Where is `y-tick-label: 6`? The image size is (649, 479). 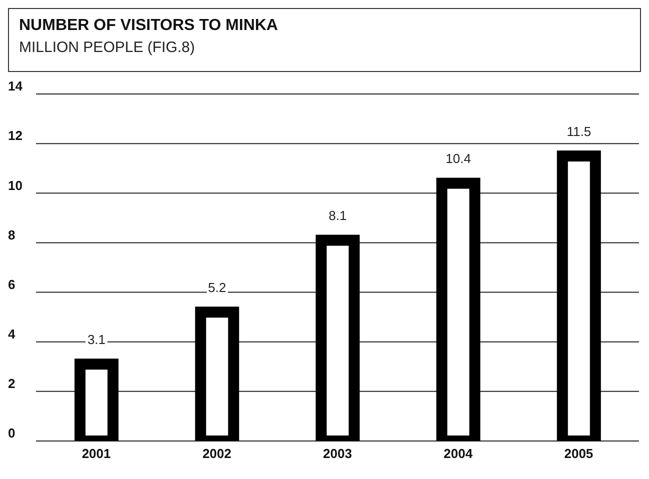
y-tick-label: 6 is located at coordinates (12, 284).